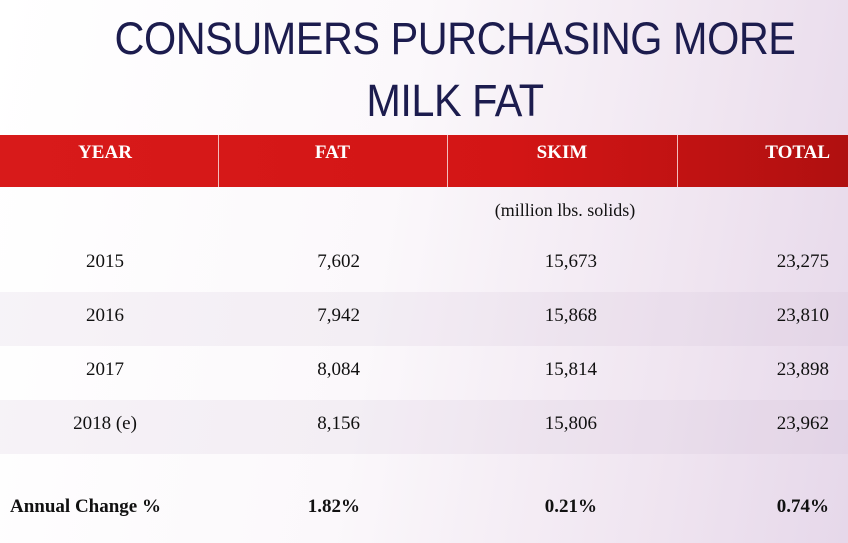 The image size is (848, 543). What do you see at coordinates (332, 152) in the screenshot?
I see `header-cell: FAT` at bounding box center [332, 152].